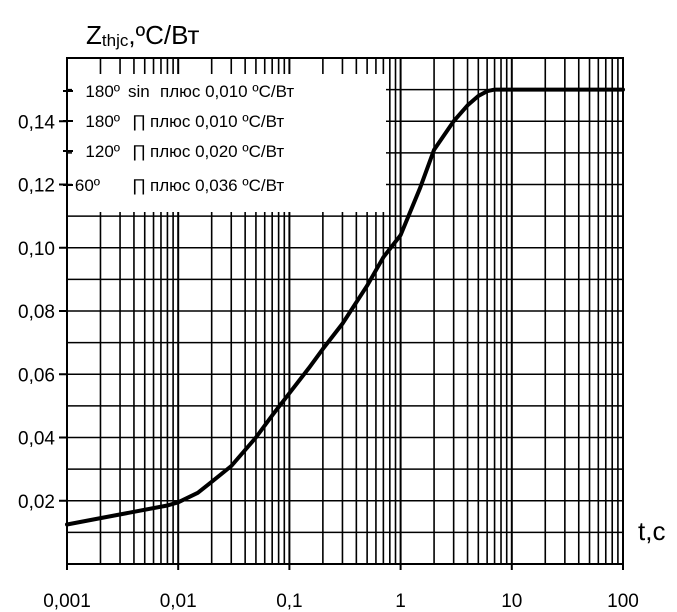 The height and width of the screenshot is (612, 677). I want to click on legend-angle: 60º, so click(87, 185).